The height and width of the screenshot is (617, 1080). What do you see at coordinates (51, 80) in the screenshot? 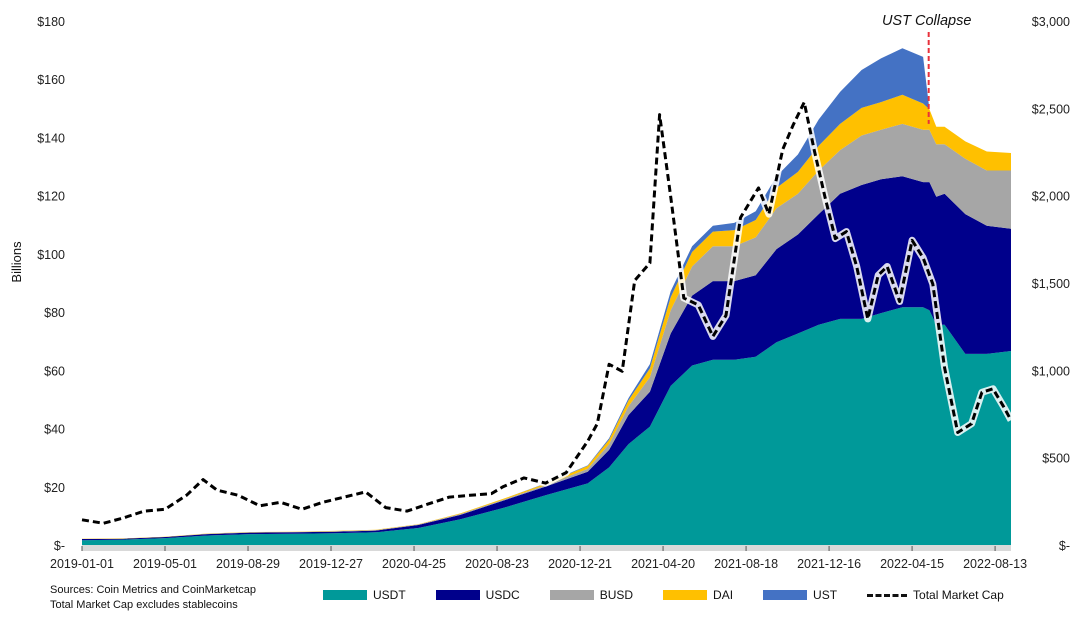
I see `y-left-tick-label: $160` at bounding box center [51, 80].